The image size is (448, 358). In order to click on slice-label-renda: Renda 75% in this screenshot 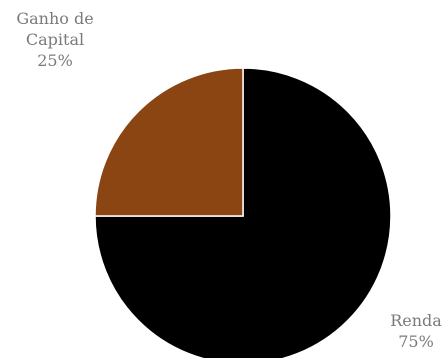, I will do `click(416, 331)`.